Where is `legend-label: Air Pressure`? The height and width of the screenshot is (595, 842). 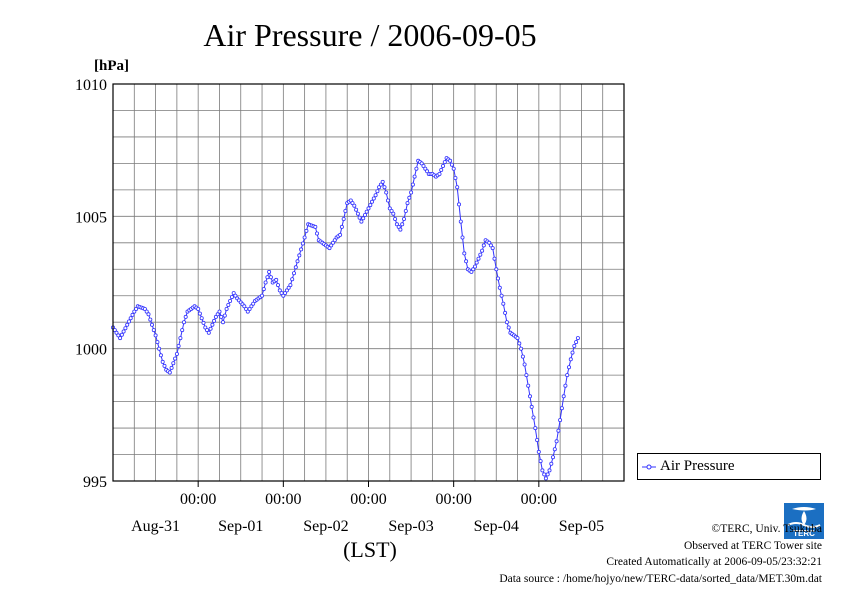
legend-label: Air Pressure is located at coordinates (697, 466).